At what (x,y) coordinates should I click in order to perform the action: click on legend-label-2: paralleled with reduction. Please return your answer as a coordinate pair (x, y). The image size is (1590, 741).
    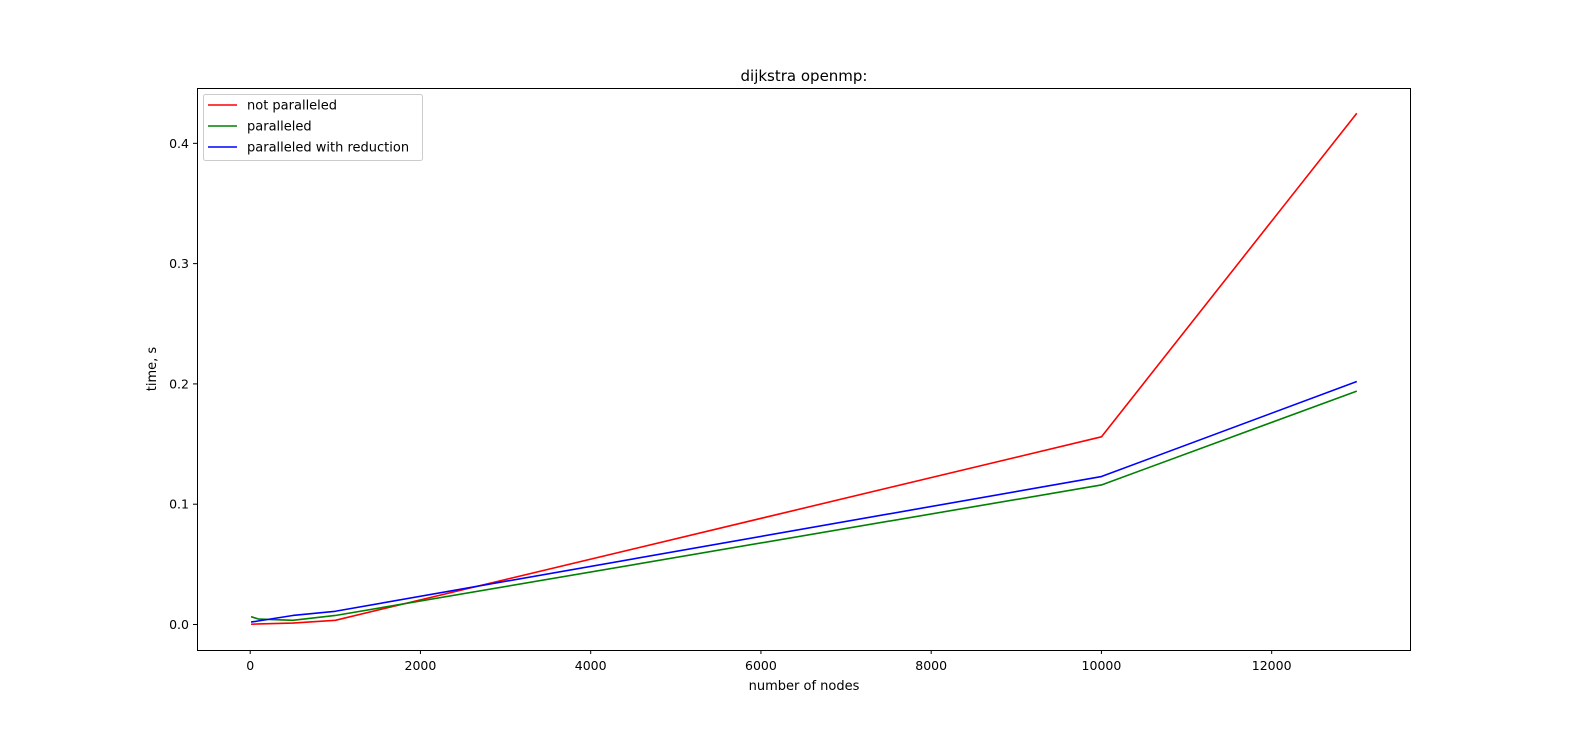
    Looking at the image, I should click on (328, 148).